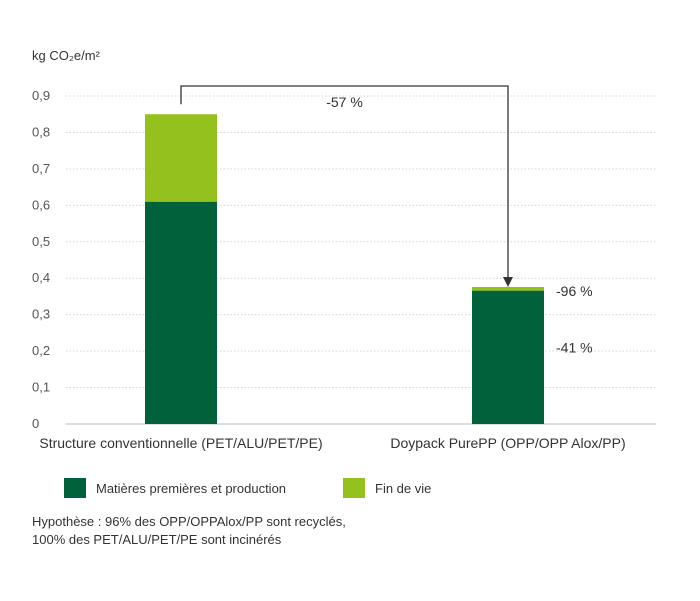 This screenshot has width=700, height=601. What do you see at coordinates (41, 204) in the screenshot?
I see `y-tick-label: 0,6` at bounding box center [41, 204].